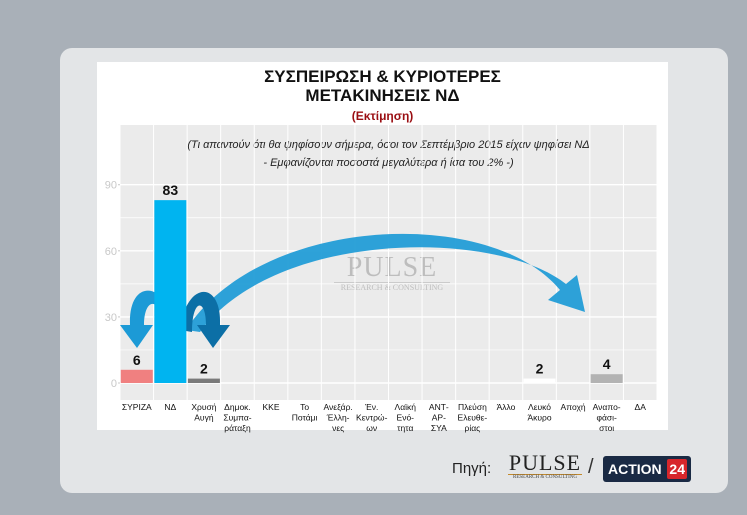 This screenshot has height=515, width=747. What do you see at coordinates (114, 384) in the screenshot?
I see `y-tick-label: 0` at bounding box center [114, 384].